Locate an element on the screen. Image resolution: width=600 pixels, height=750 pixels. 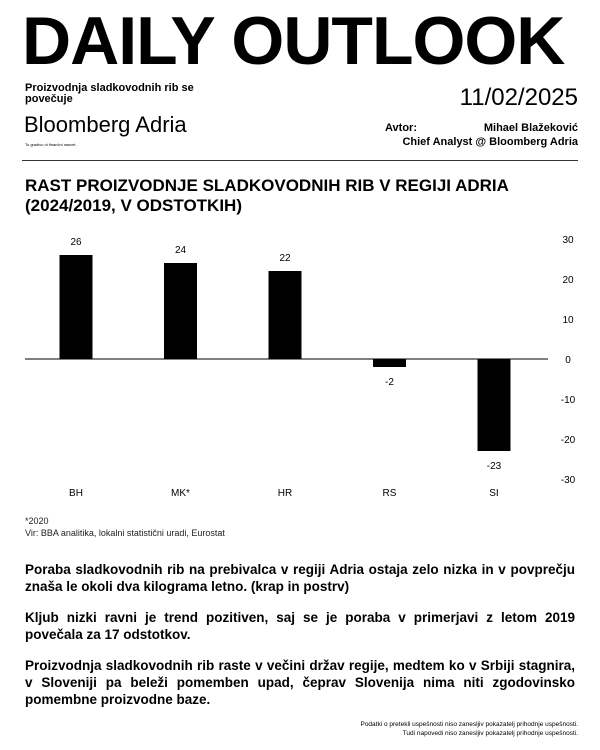
y-tick-label: 10 is located at coordinates (568, 320).